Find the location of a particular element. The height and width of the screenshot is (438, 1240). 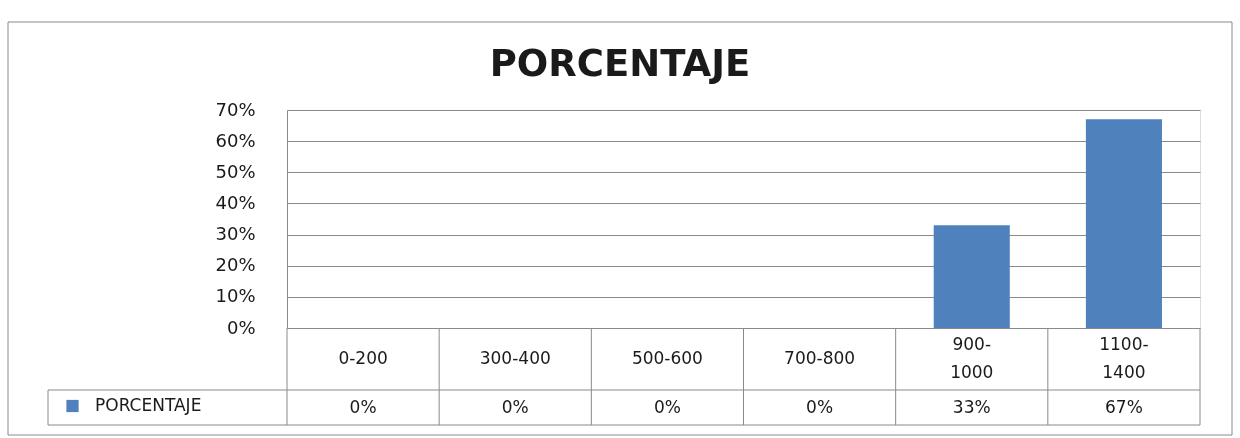

x-tick-label: 1100-1400 is located at coordinates (1124, 358).